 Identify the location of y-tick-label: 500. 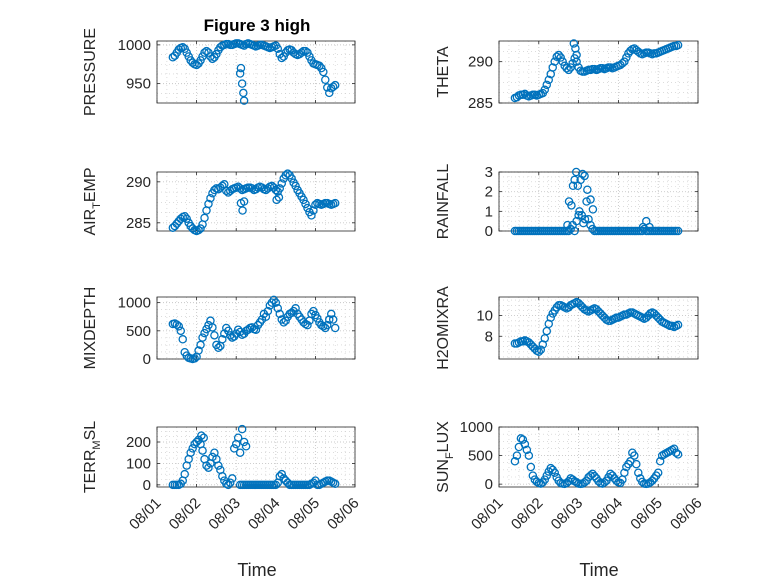
(138, 331).